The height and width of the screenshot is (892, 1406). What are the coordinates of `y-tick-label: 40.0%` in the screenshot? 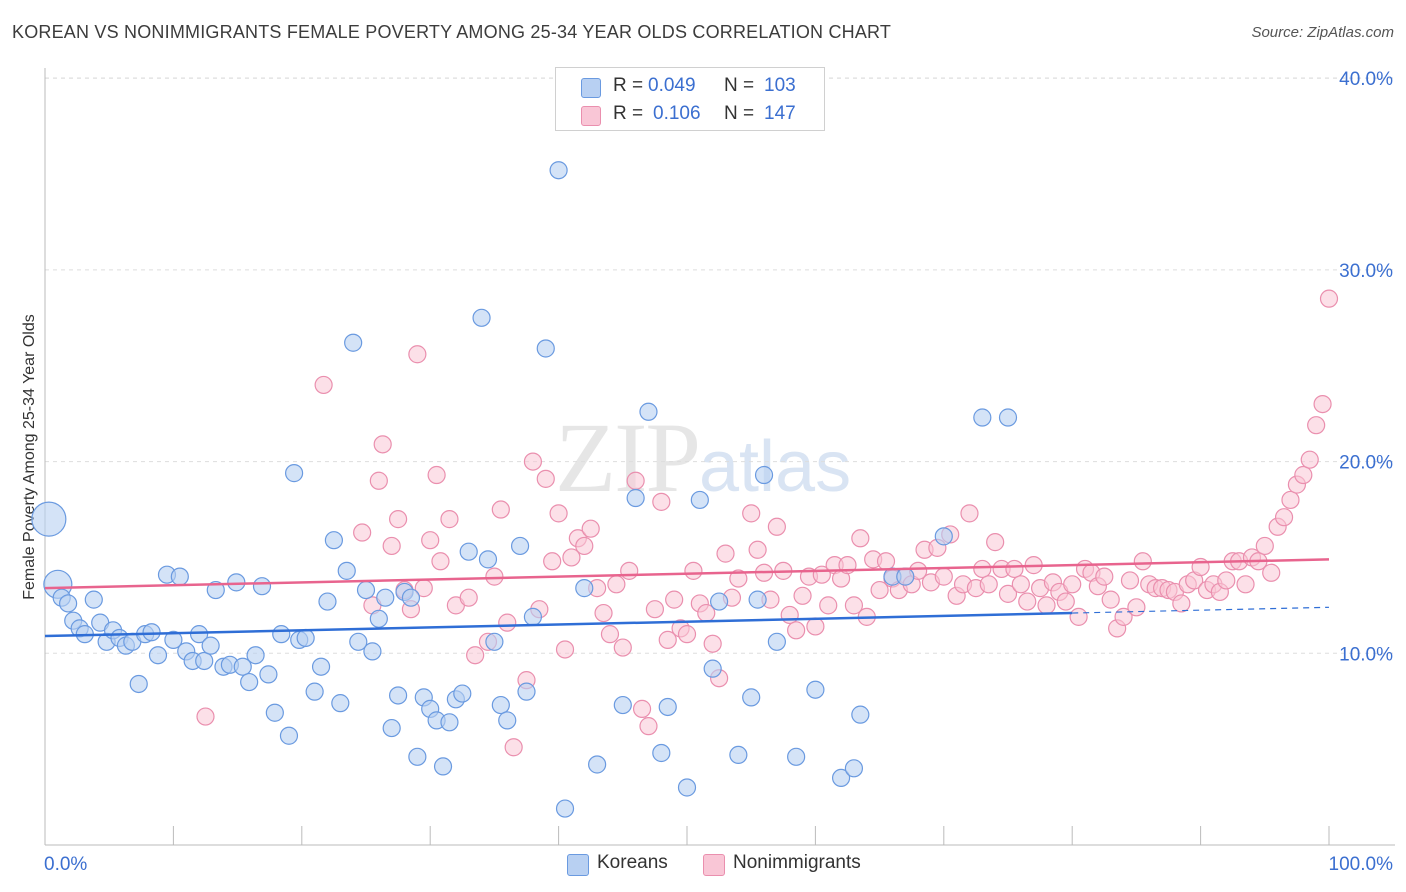 It's located at (1366, 79).